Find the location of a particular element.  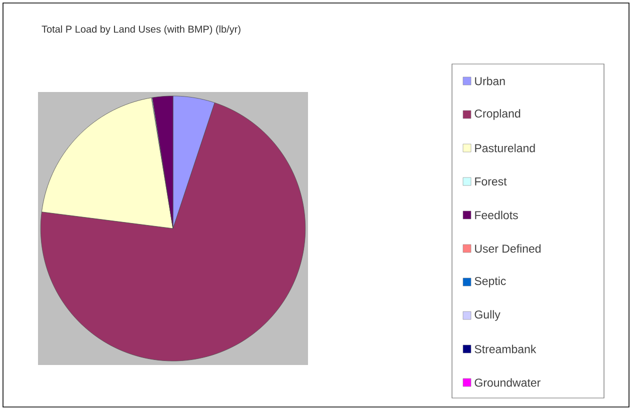

legend-label: Streambank is located at coordinates (505, 349).